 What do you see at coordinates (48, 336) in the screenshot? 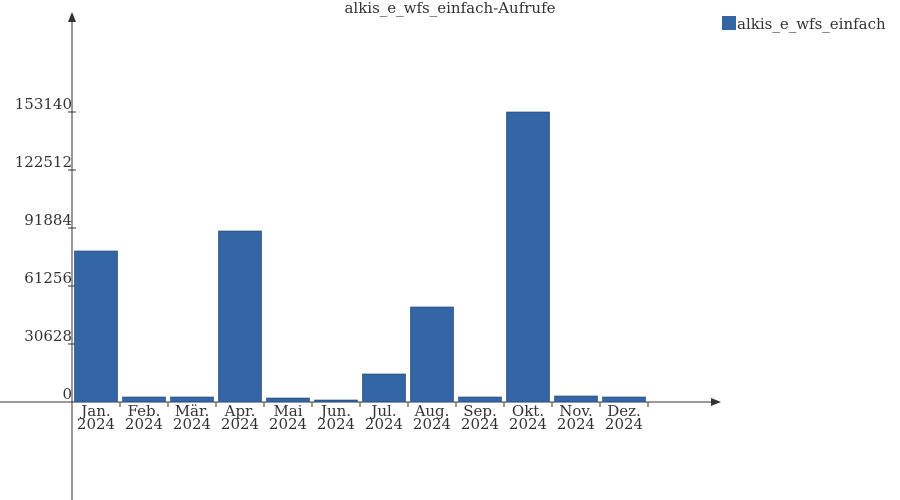
I see `y-tick-label: 30628` at bounding box center [48, 336].